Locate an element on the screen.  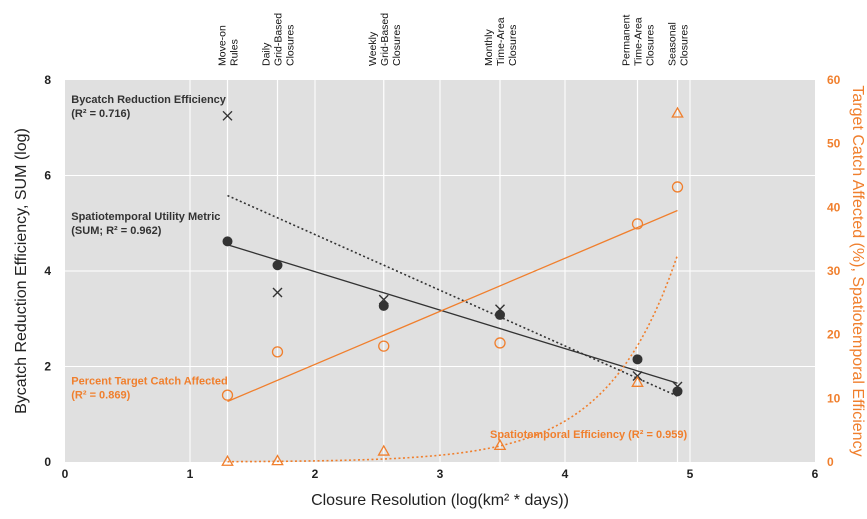
x-axis-title: Closure Resolution (log(km² * days)) is located at coordinates (440, 500).